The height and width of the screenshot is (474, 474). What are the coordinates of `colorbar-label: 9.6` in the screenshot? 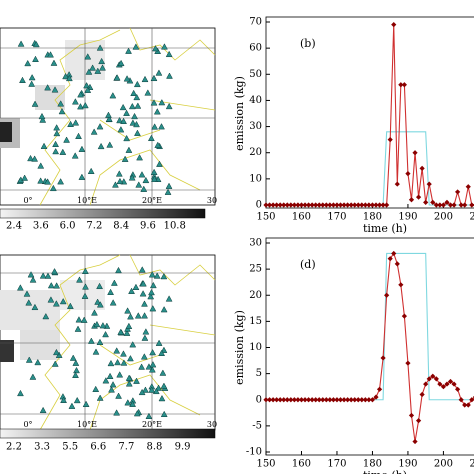 It's located at (148, 226).